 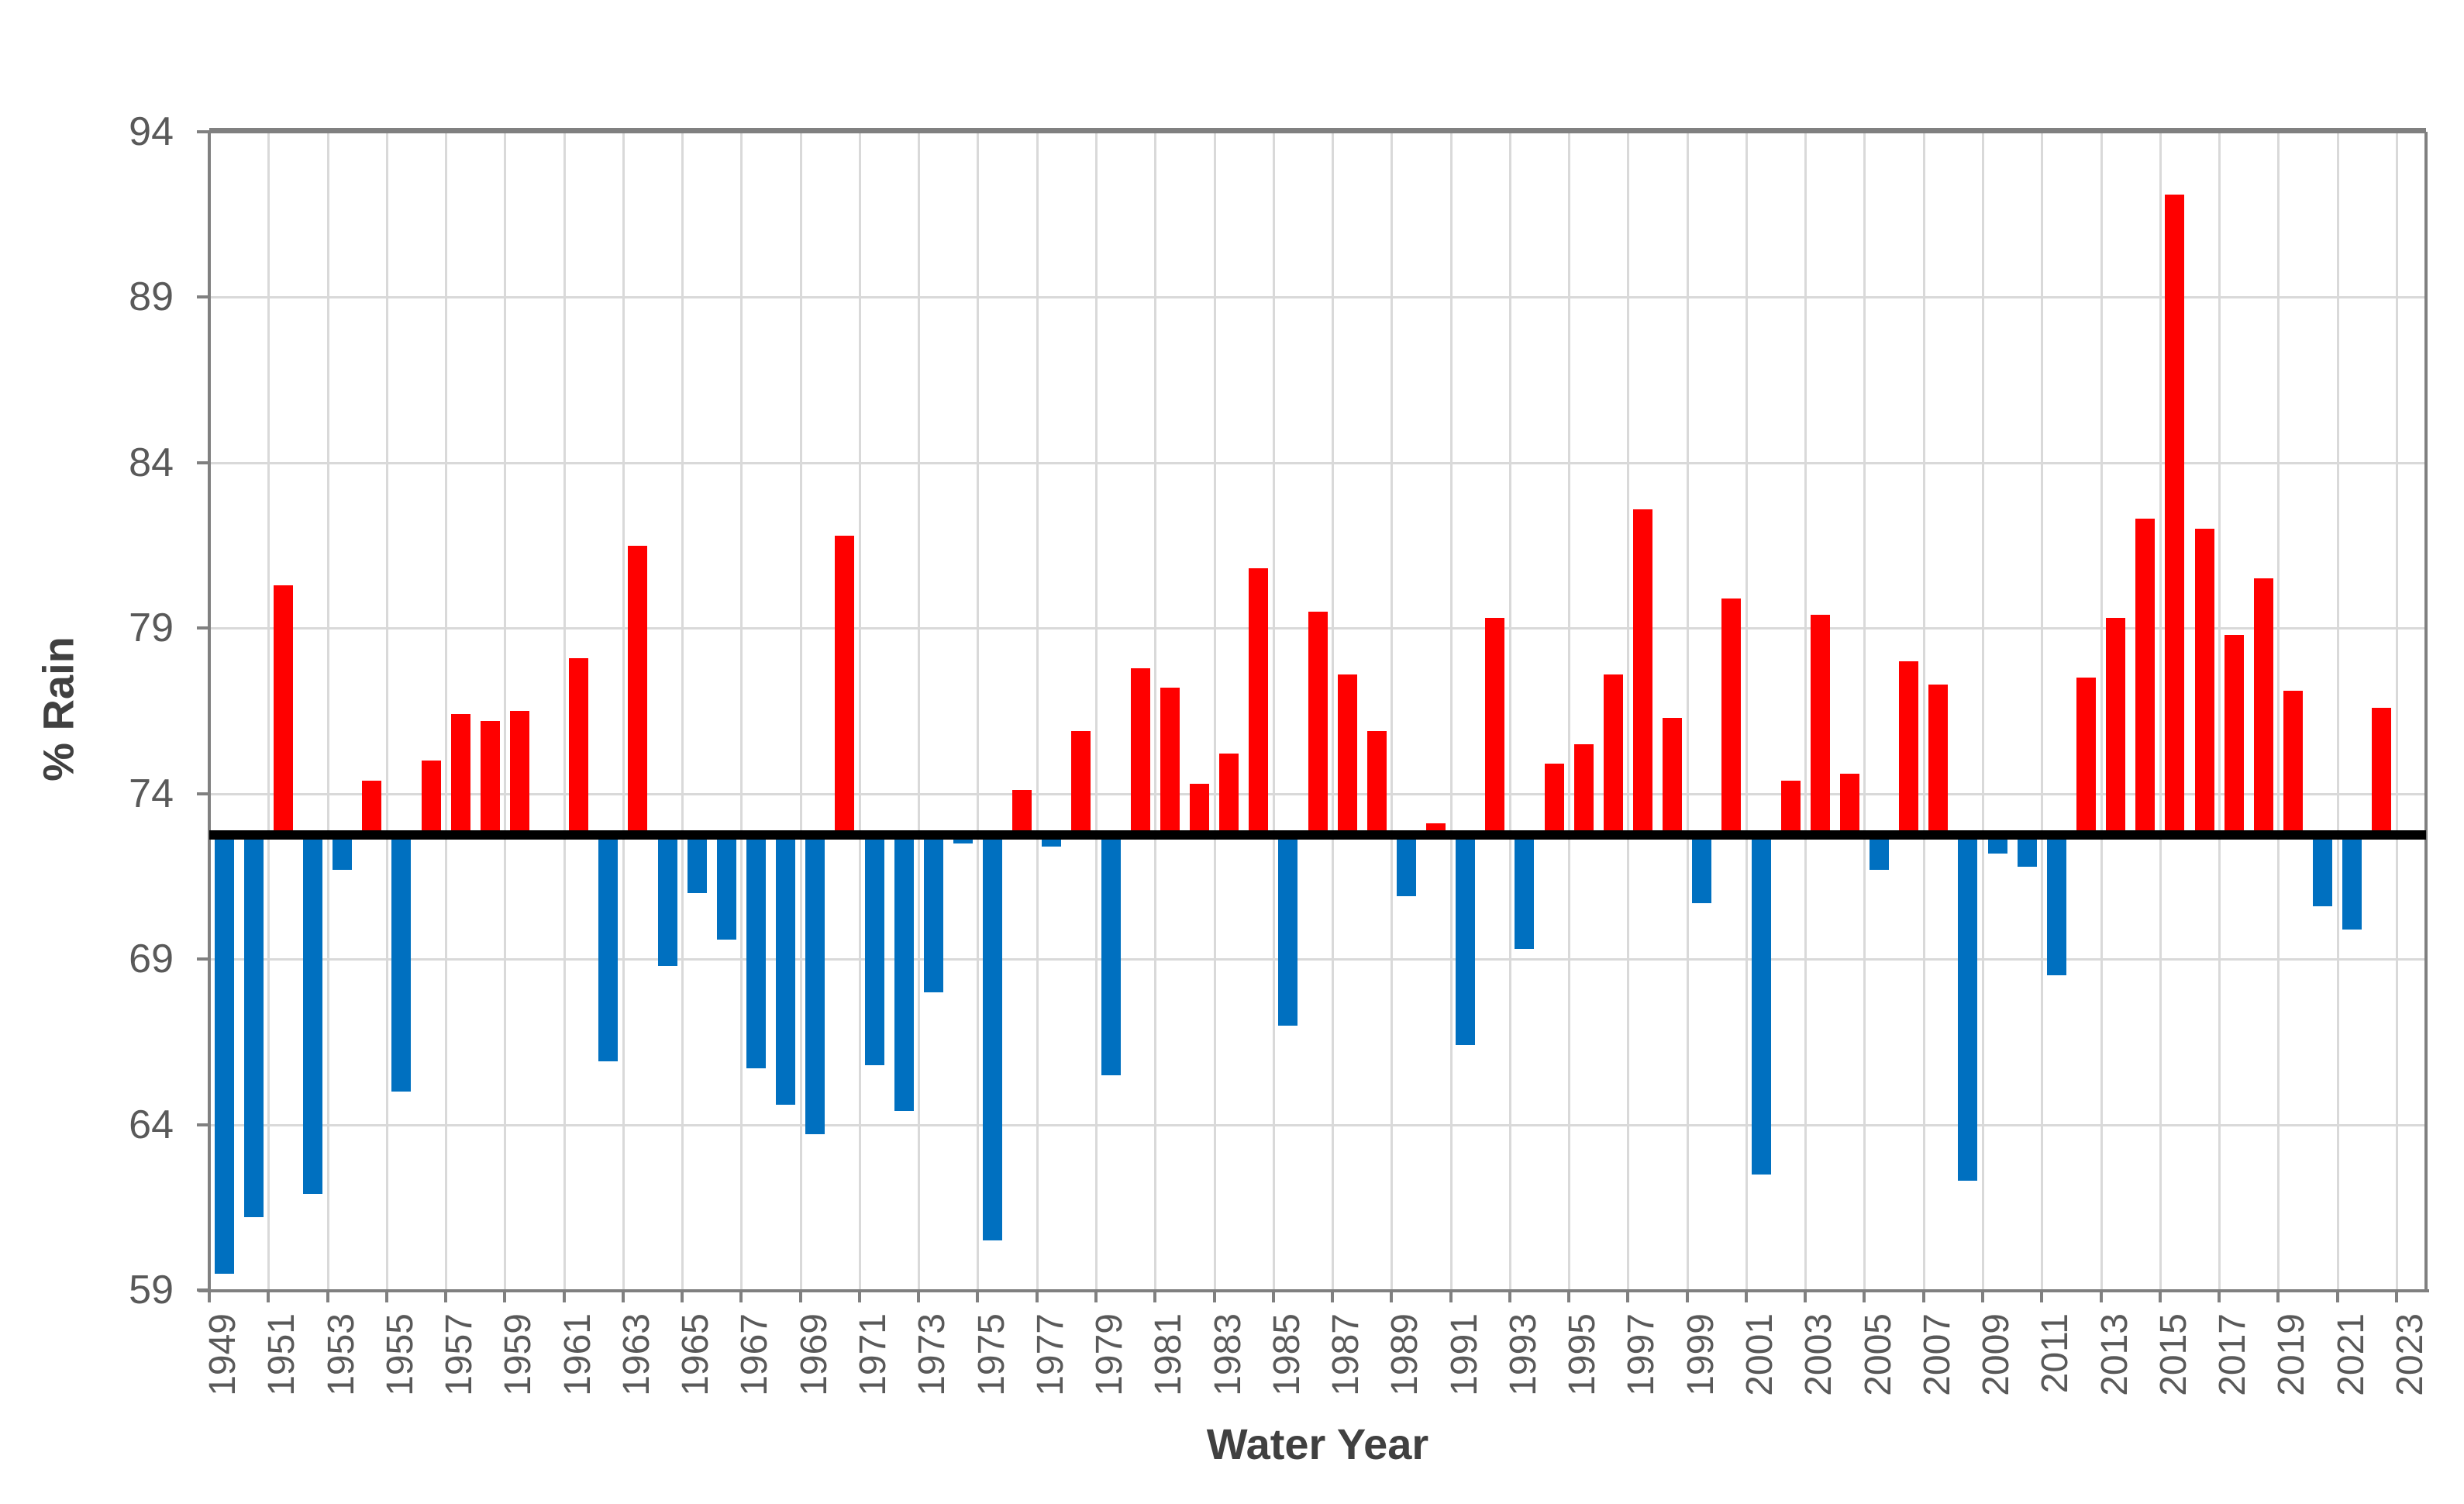 What do you see at coordinates (490, 775) in the screenshot?
I see `bar-1958` at bounding box center [490, 775].